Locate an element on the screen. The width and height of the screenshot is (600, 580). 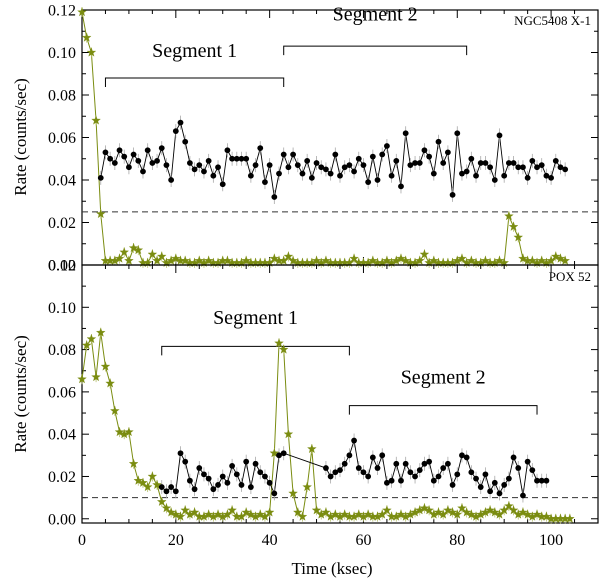
x-tick-label: 40 is located at coordinates (270, 540).